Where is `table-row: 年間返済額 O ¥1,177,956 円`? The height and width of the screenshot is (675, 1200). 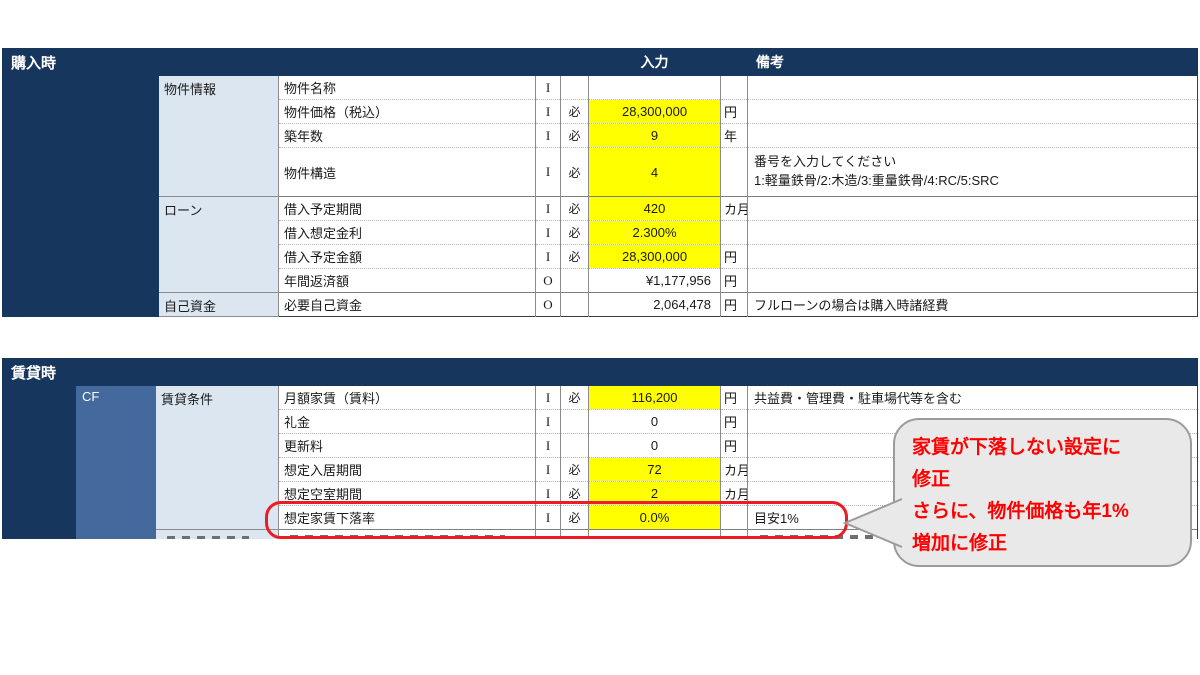
table-row: 年間返済額 O ¥1,177,956 円 is located at coordinates (601, 280).